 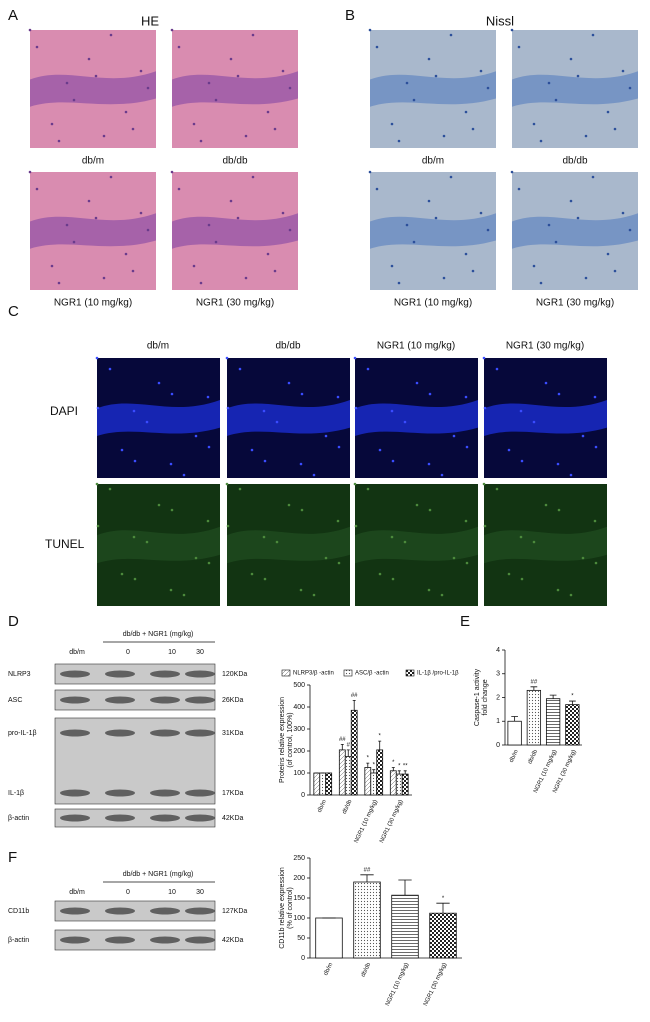 I want to click on blot-size: 26KDa, so click(x=233, y=700).